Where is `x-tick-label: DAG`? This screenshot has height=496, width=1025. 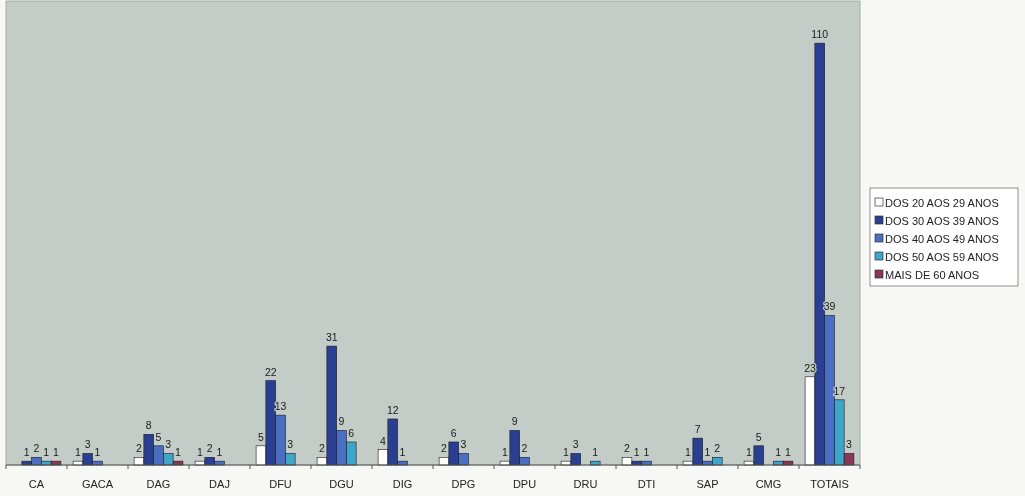 x-tick-label: DAG is located at coordinates (158, 484).